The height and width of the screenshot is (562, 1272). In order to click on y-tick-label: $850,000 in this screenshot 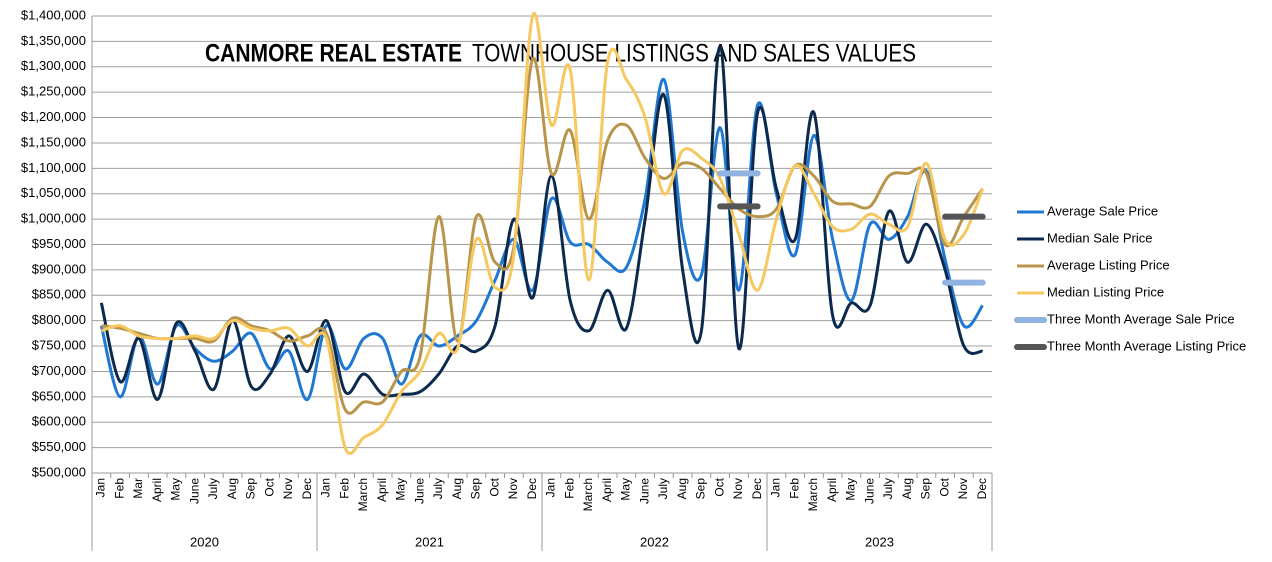, I will do `click(59, 294)`.